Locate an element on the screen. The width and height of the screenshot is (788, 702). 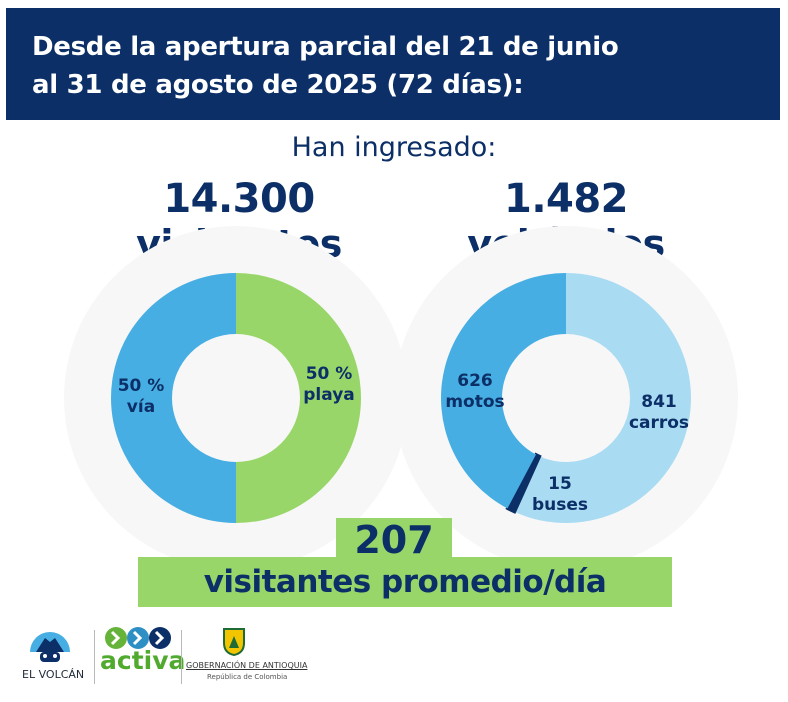
slice-playa is located at coordinates (298, 398).